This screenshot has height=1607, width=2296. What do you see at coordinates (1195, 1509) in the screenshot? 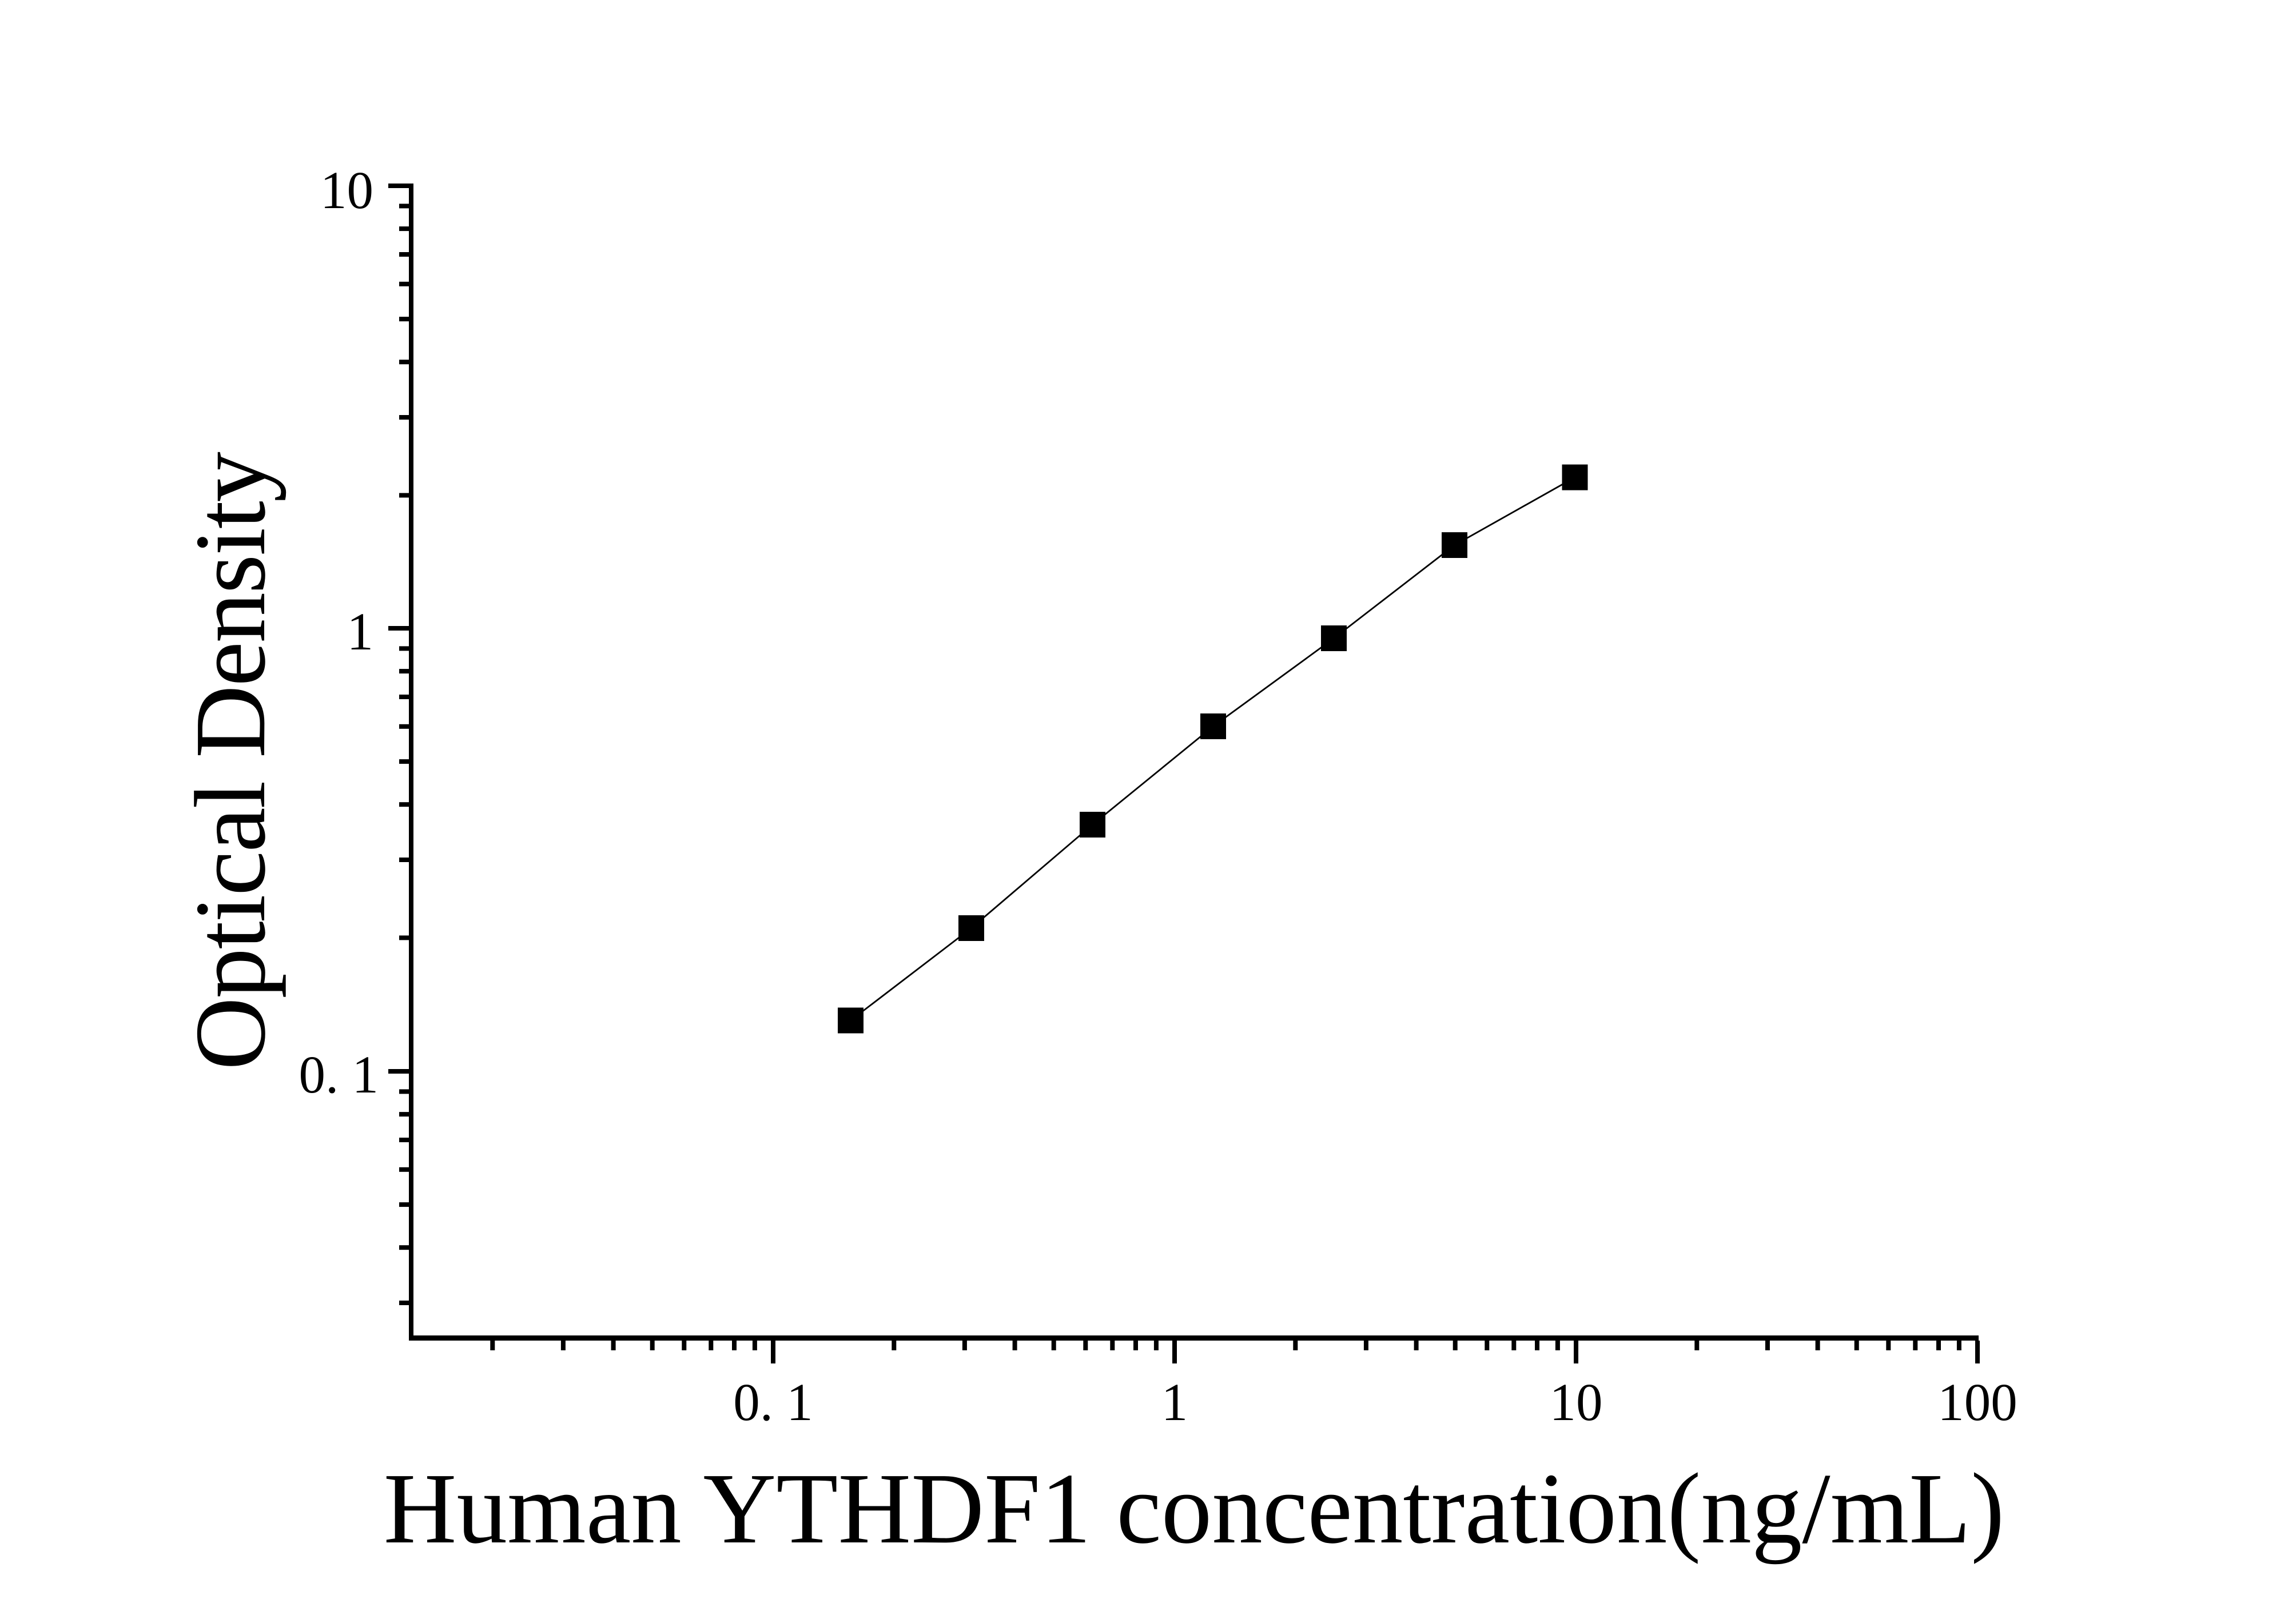
I see `svg-text:Human YTHDF1 concentration(ng/: Human YTHDF1 concentration(ng/mL)` at bounding box center [1195, 1509].